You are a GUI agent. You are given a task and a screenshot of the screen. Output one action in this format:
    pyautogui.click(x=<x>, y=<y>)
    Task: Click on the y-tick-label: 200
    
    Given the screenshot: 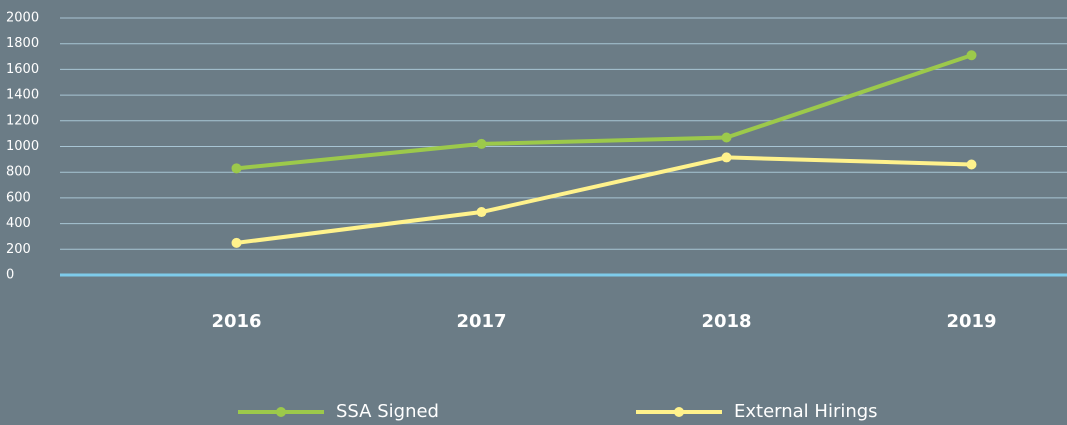 What is the action you would take?
    pyautogui.click(x=18, y=249)
    